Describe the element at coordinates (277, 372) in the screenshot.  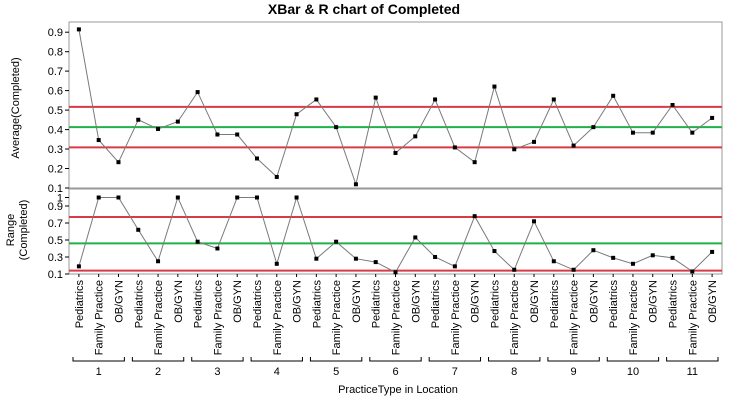
I see `group-label: 4` at that location.